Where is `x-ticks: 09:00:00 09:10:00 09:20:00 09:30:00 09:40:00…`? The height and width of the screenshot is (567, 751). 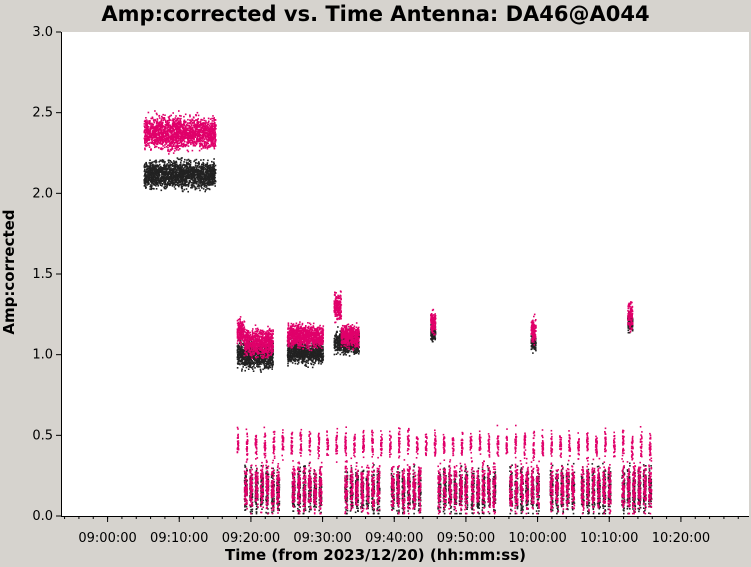
x-ticks: 09:00:00 09:10:00 09:20:00 09:30:00 09:40:00… is located at coordinates (401, 531).